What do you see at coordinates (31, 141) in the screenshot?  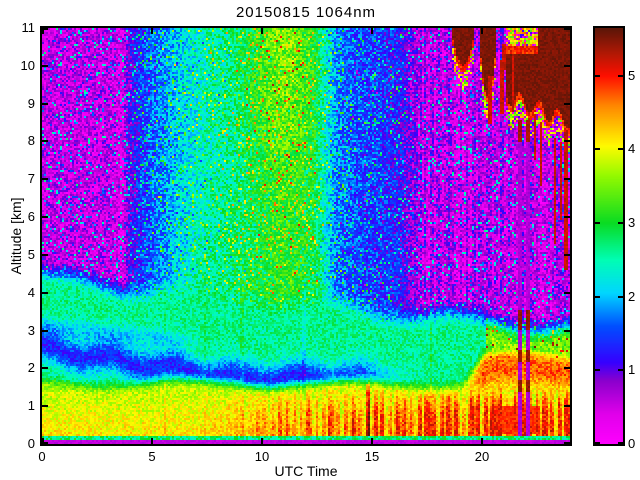 I see `y-tick-label: 8` at bounding box center [31, 141].